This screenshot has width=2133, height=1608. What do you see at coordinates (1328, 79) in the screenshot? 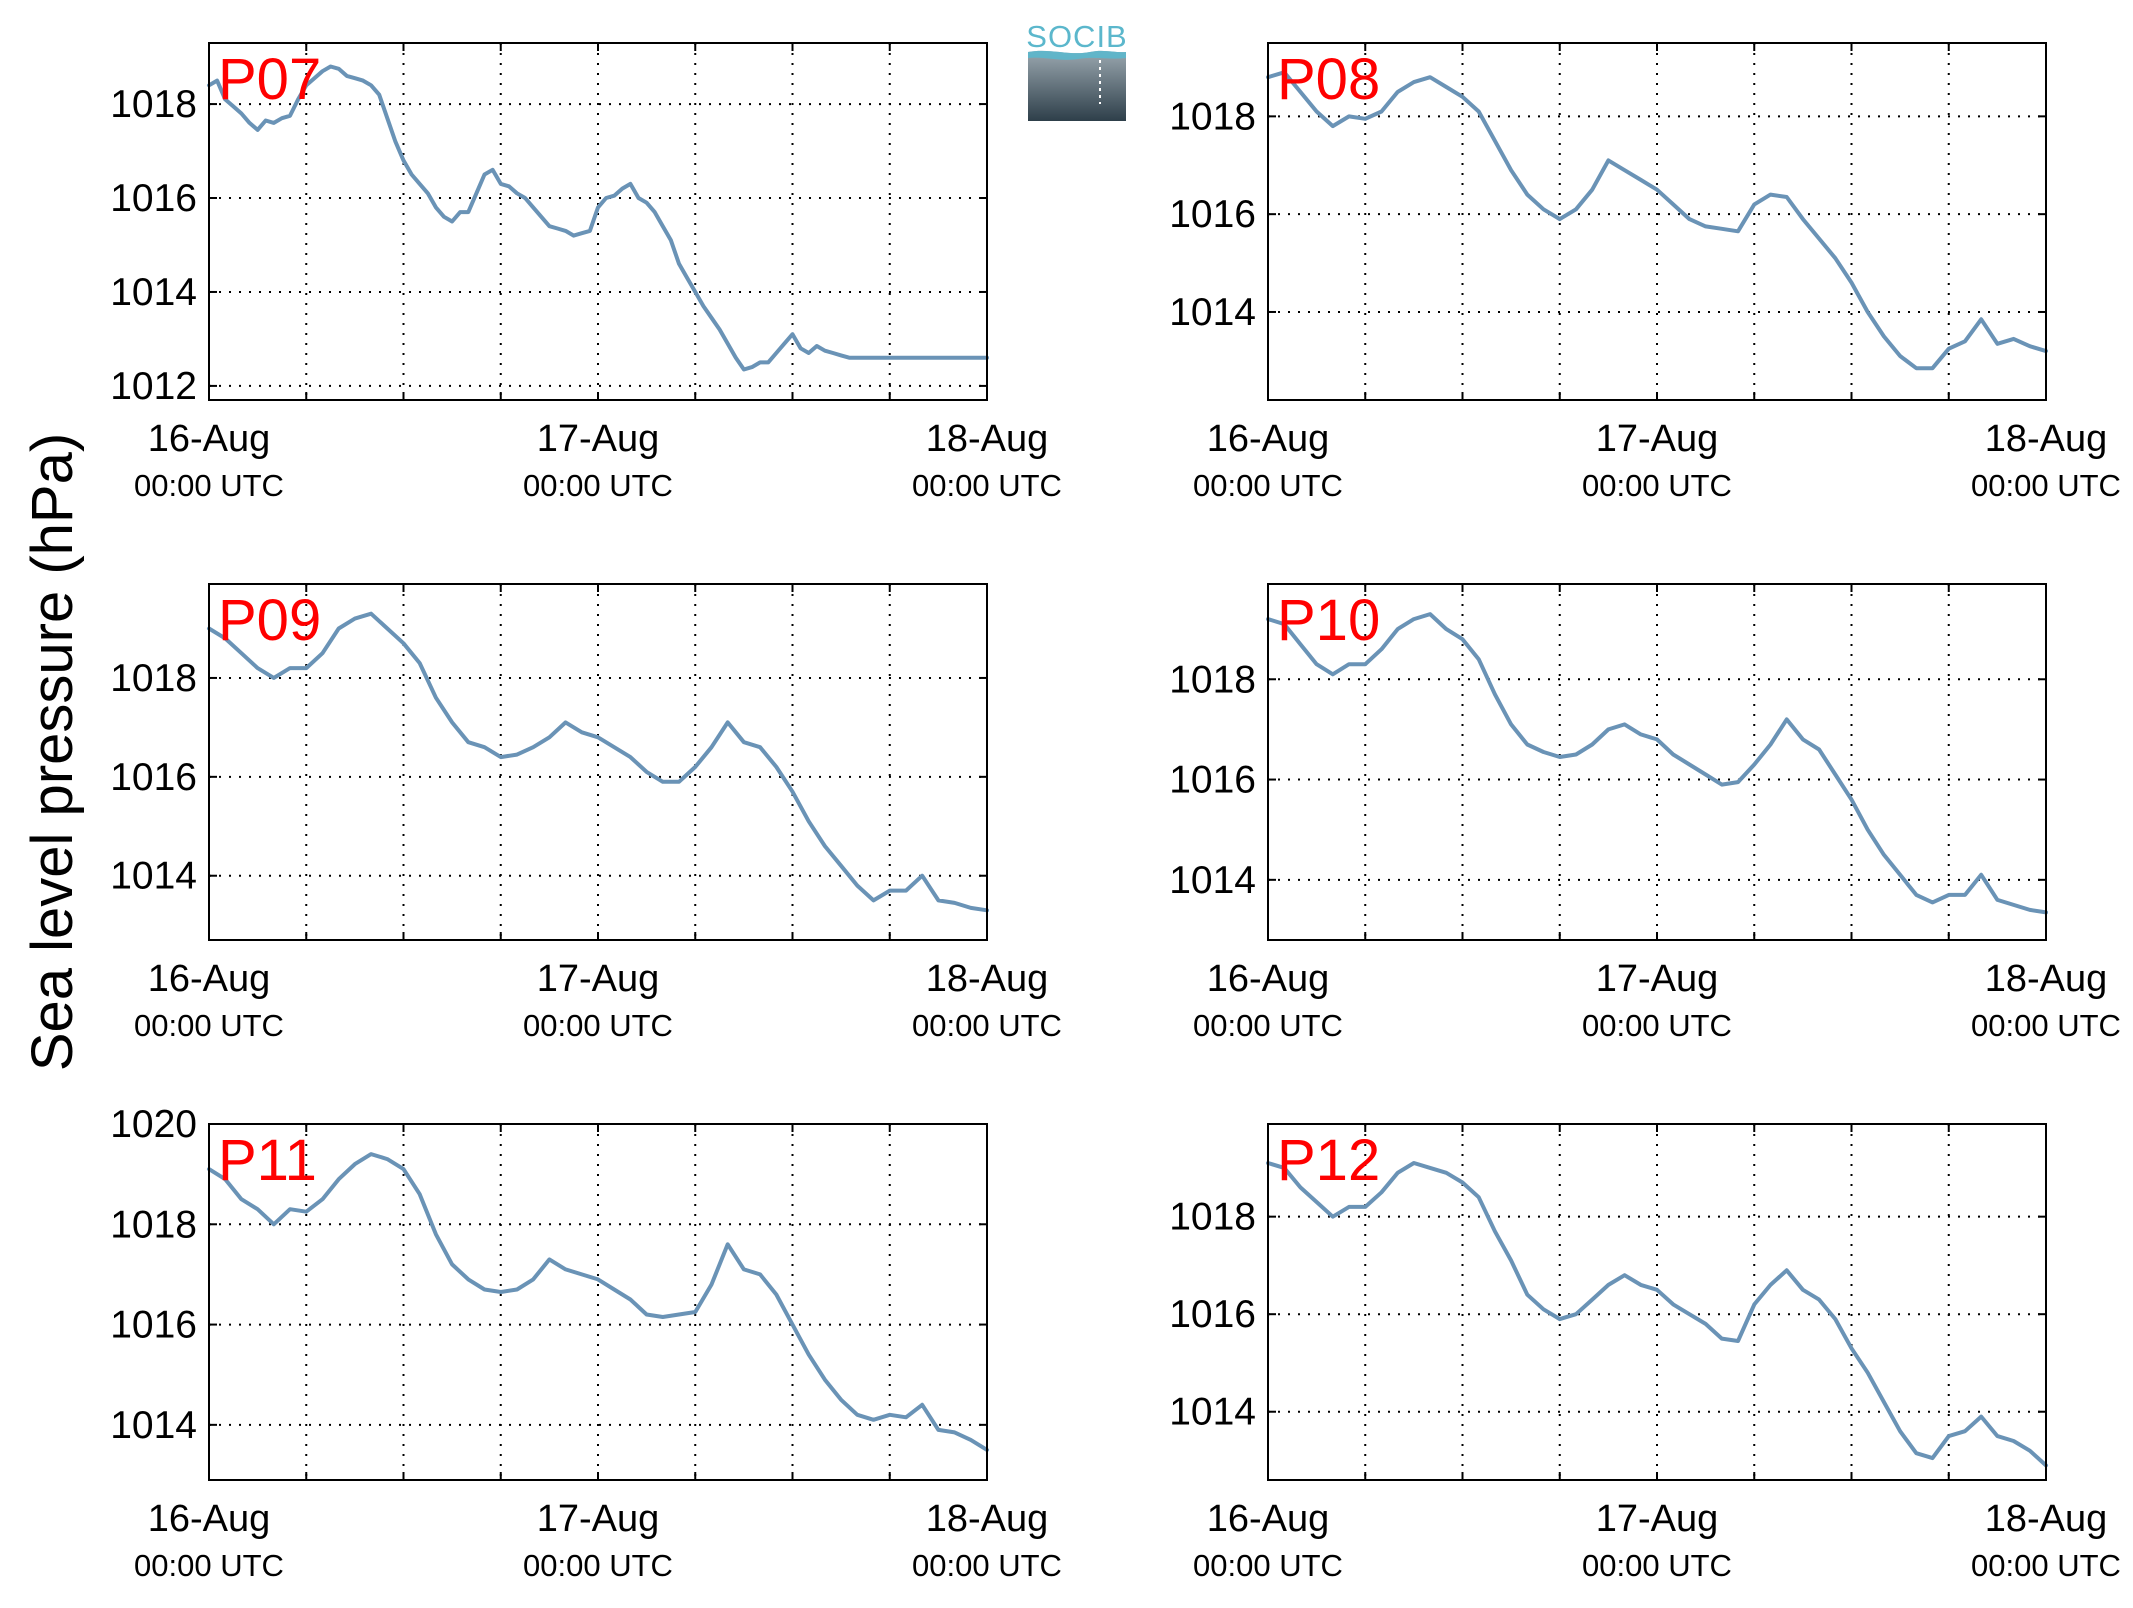
I see `panel-label: P08` at bounding box center [1328, 79].